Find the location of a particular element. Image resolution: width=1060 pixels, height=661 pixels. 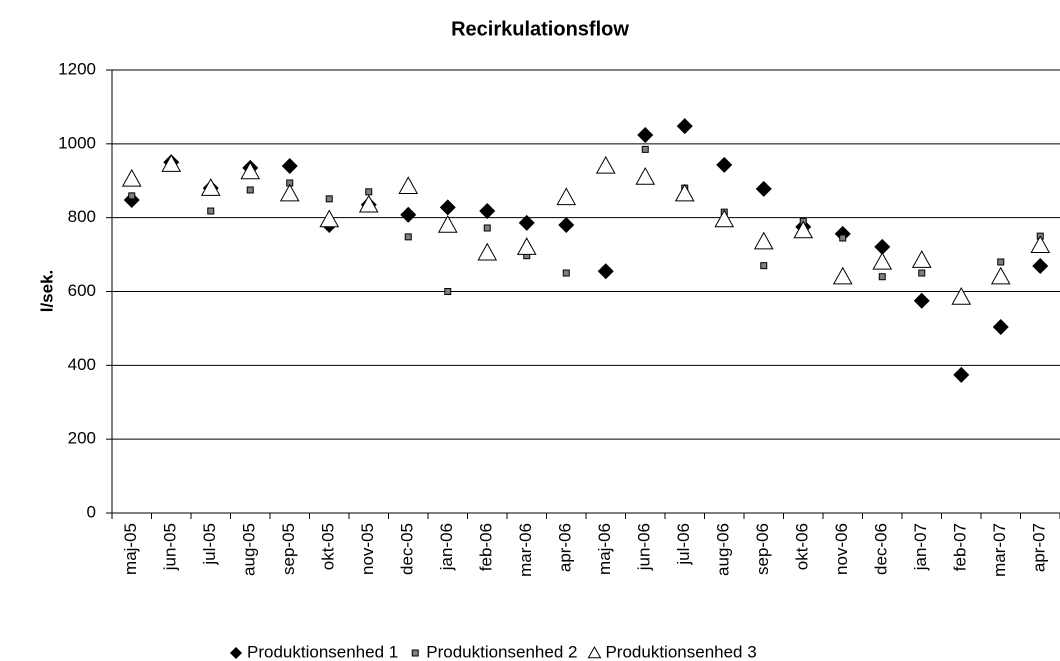

y-tick-label: 600 is located at coordinates (82, 290).